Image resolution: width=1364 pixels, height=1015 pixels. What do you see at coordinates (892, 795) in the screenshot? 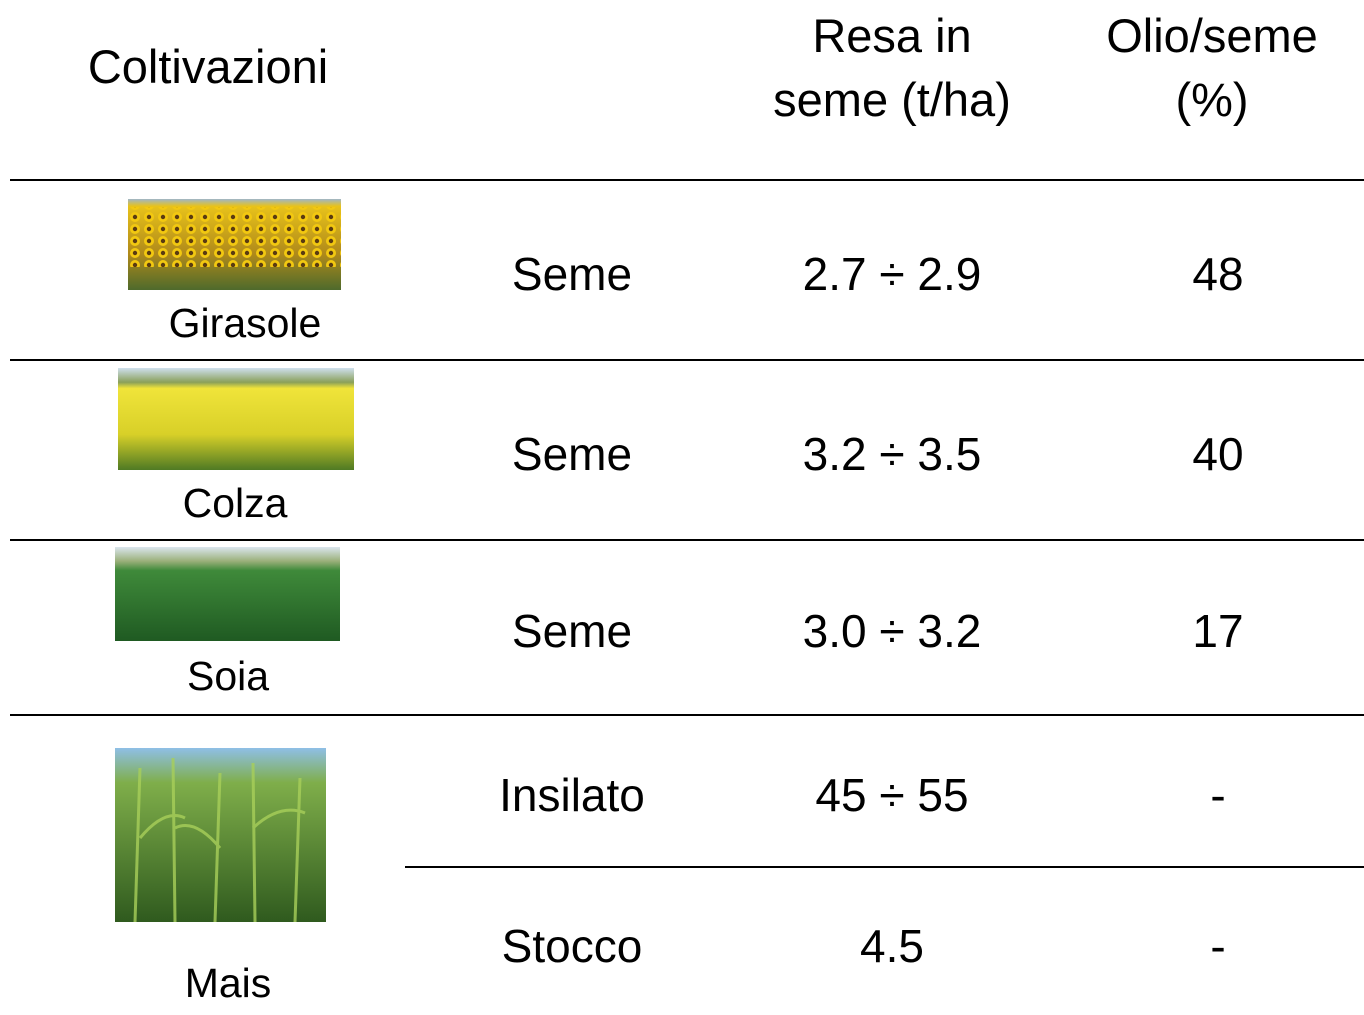
I see `yield: 45 ÷ 55` at bounding box center [892, 795].